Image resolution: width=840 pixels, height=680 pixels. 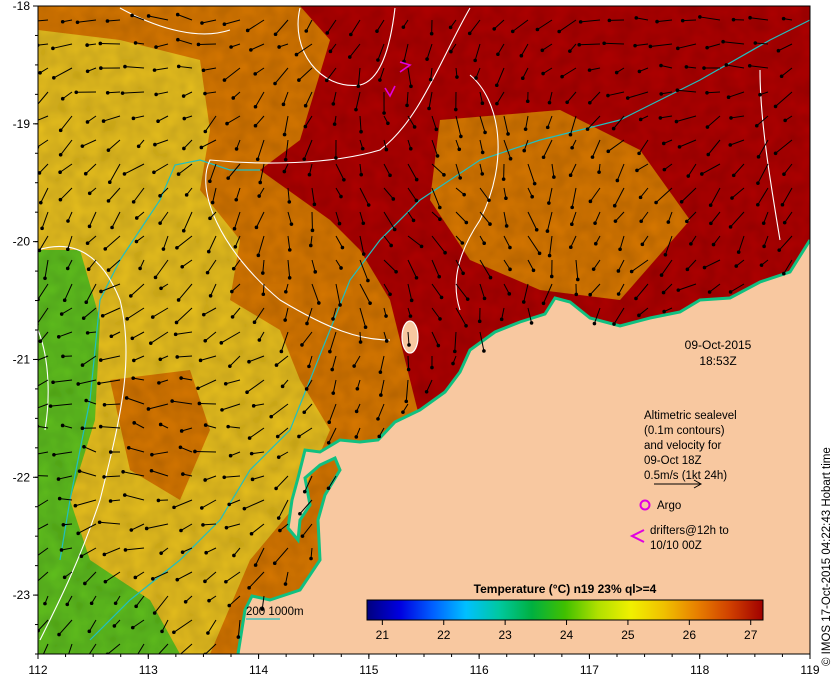 I want to click on colorbar-tick-label: 21, so click(x=383, y=635).